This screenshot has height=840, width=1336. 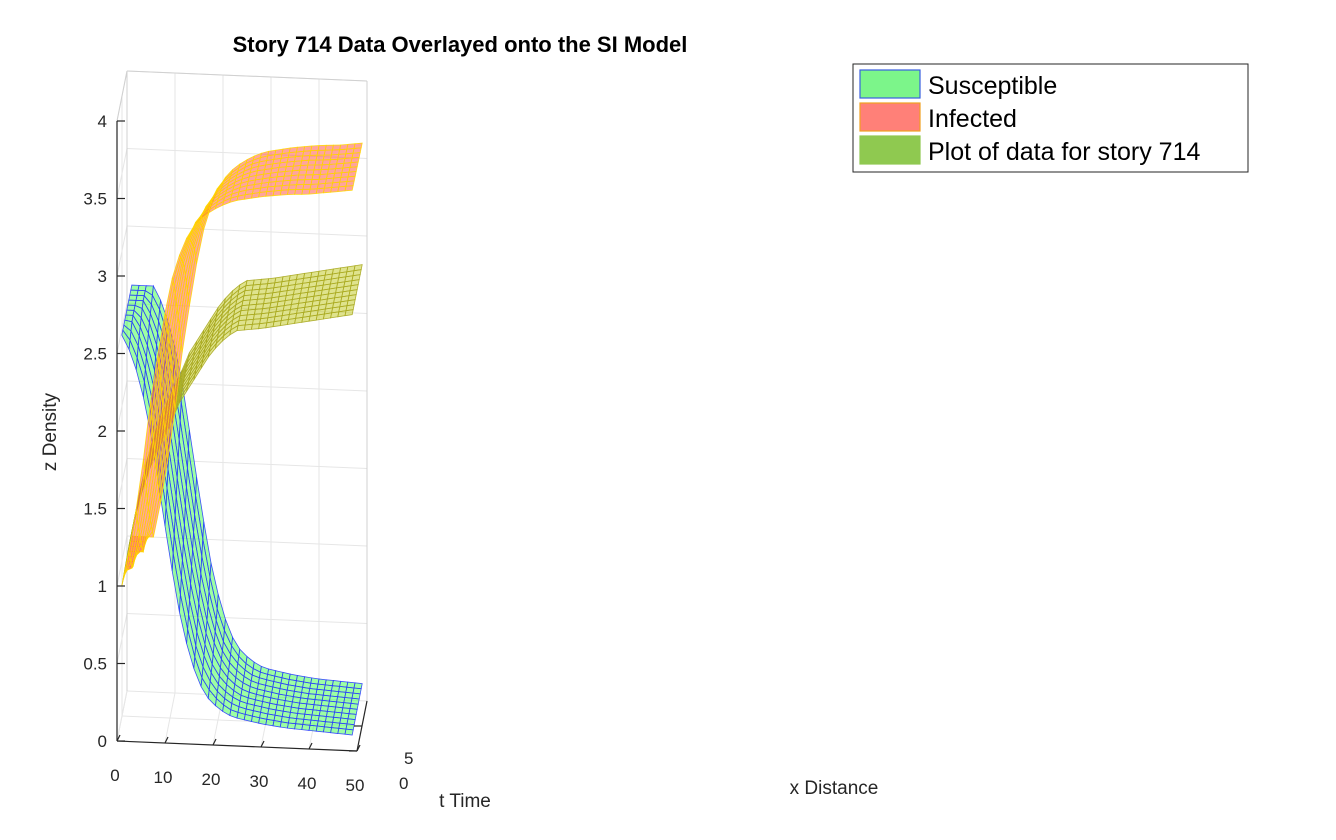 What do you see at coordinates (259, 781) in the screenshot?
I see `t-tick-label: 30` at bounding box center [259, 781].